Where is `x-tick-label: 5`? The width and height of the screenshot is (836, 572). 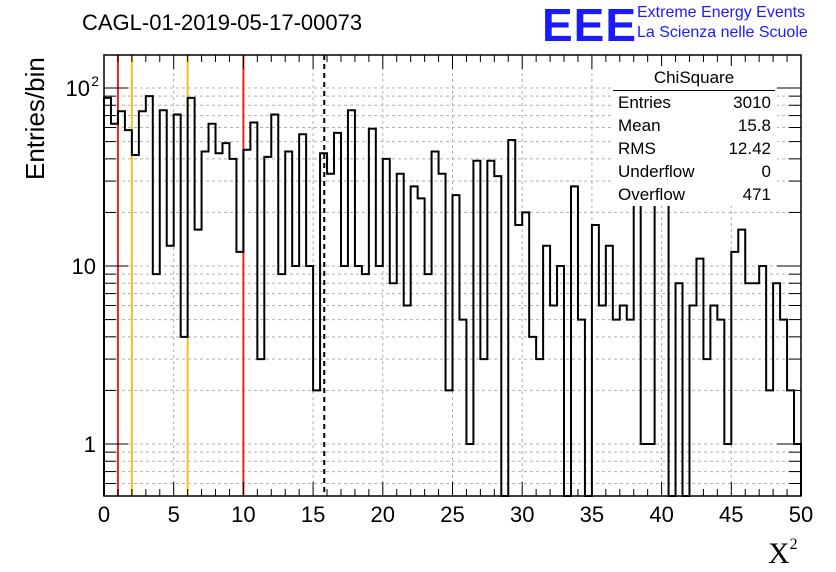 x-tick-label: 5 is located at coordinates (174, 514).